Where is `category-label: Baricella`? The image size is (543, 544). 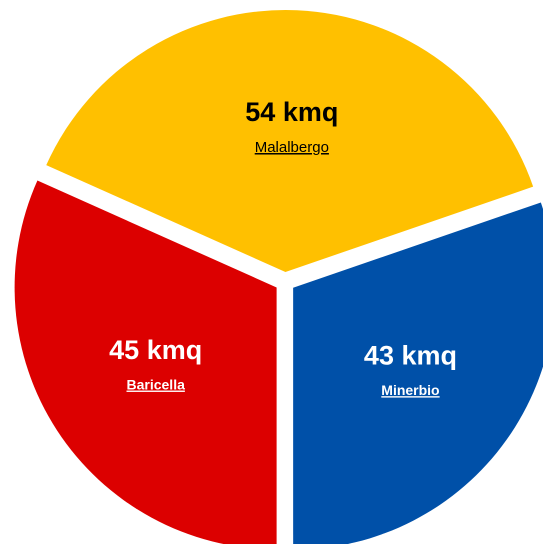
category-label: Baricella is located at coordinates (156, 385).